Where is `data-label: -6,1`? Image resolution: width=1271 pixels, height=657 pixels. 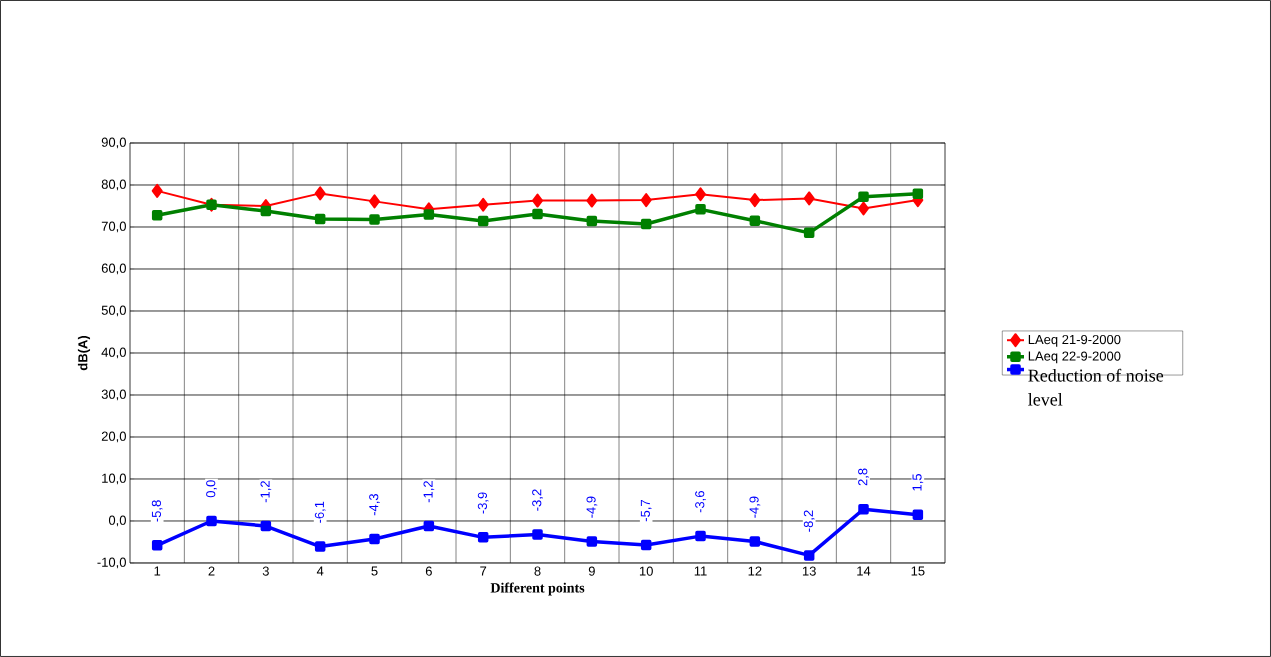
data-label: -6,1 is located at coordinates (320, 512).